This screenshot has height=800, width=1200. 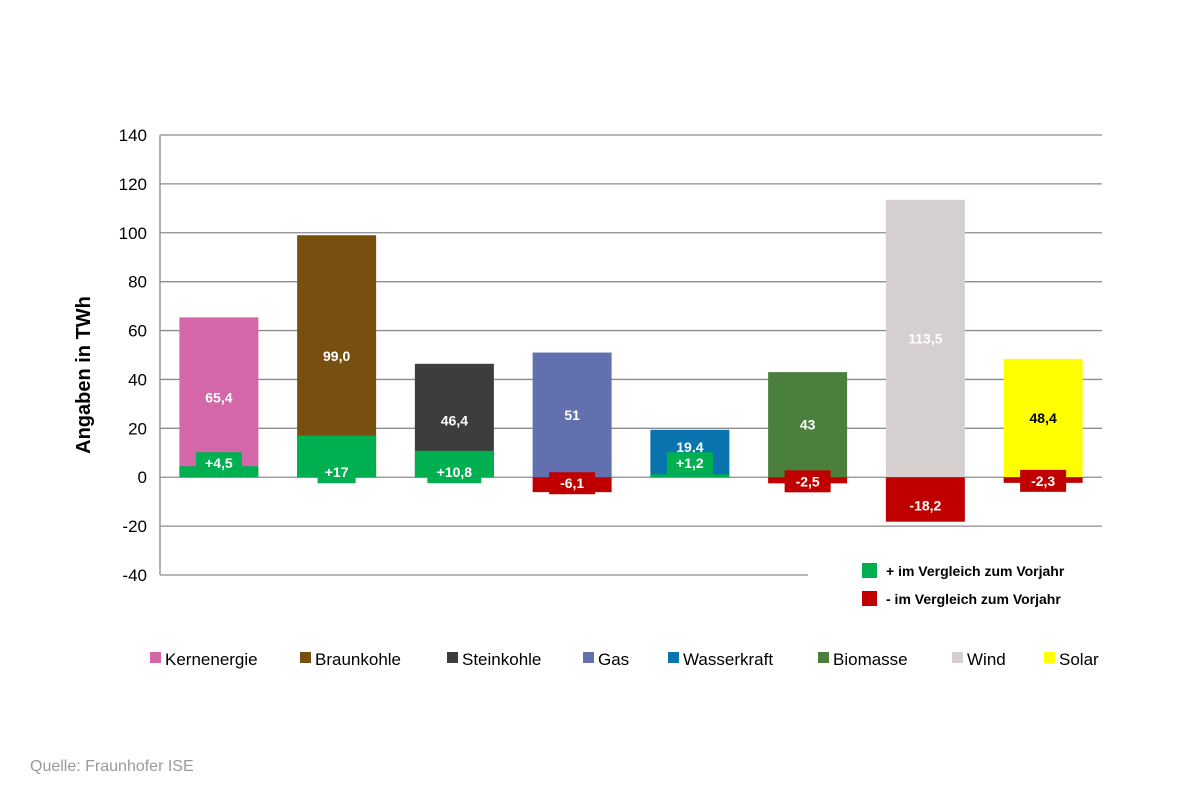 What do you see at coordinates (84, 375) in the screenshot?
I see `y-axis-label: Angaben in TWh` at bounding box center [84, 375].